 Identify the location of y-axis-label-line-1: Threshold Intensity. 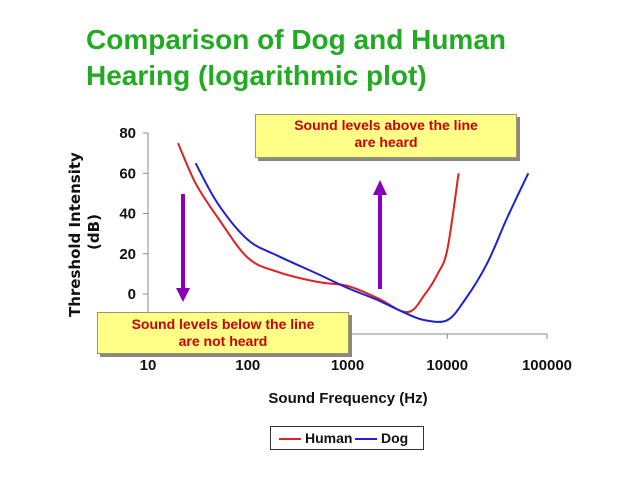
(75, 234).